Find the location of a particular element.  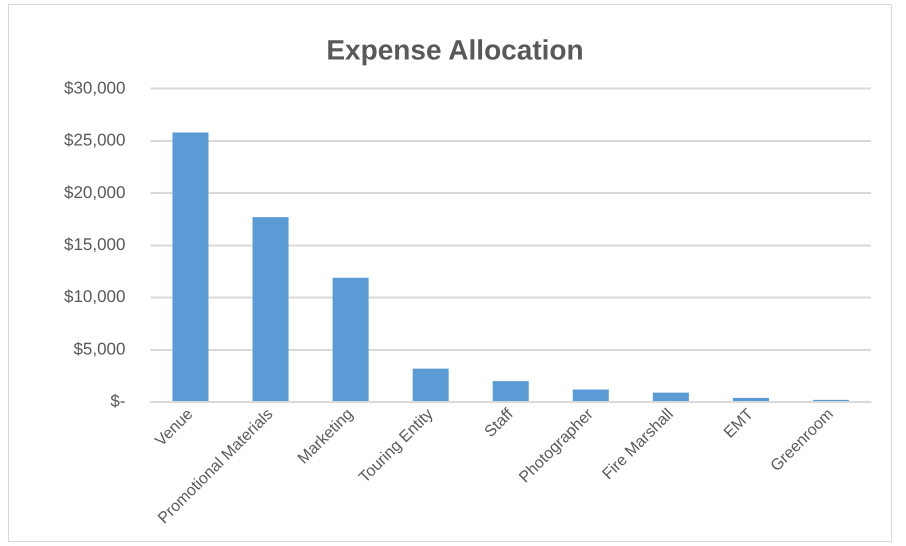

y-tick-label: $30,000 is located at coordinates (95, 88).